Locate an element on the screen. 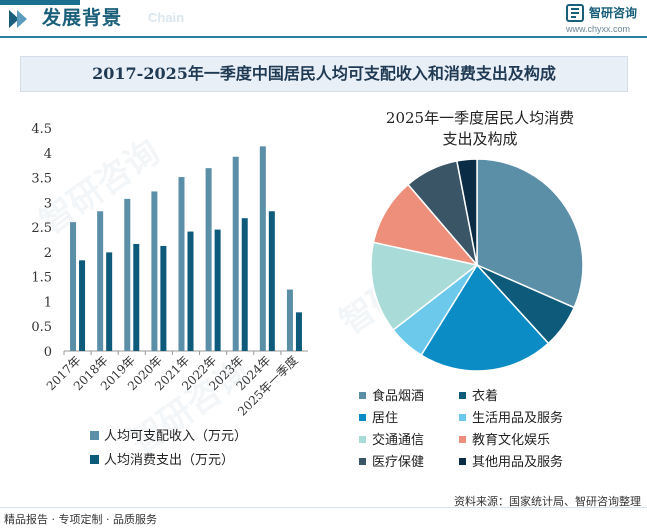  y-tick-label: 4 is located at coordinates (48, 154).